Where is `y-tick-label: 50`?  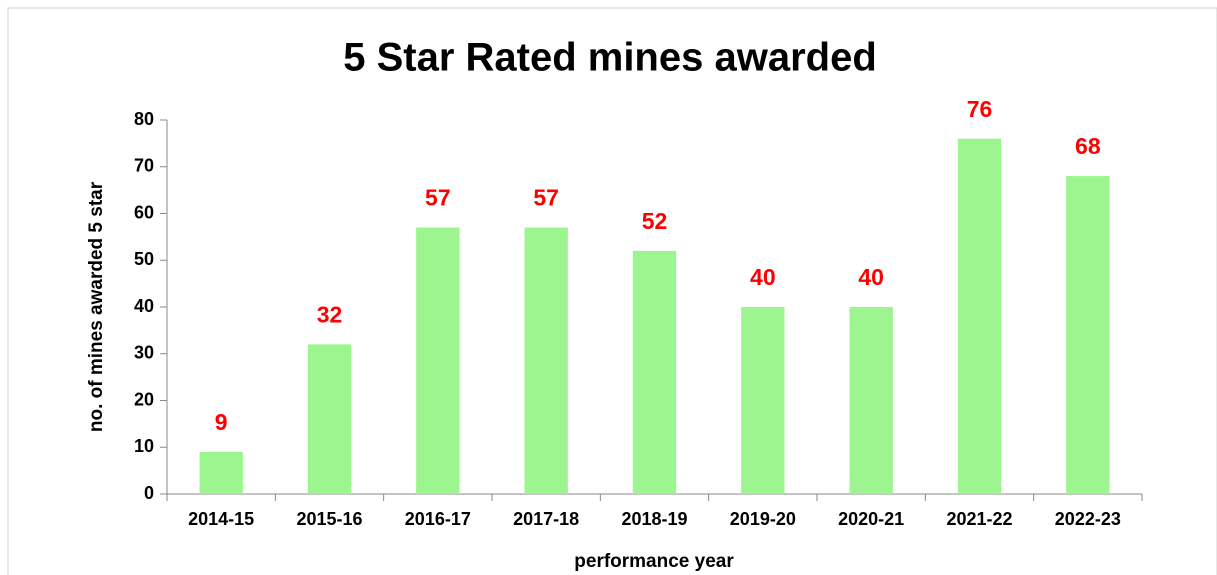 y-tick-label: 50 is located at coordinates (144, 259).